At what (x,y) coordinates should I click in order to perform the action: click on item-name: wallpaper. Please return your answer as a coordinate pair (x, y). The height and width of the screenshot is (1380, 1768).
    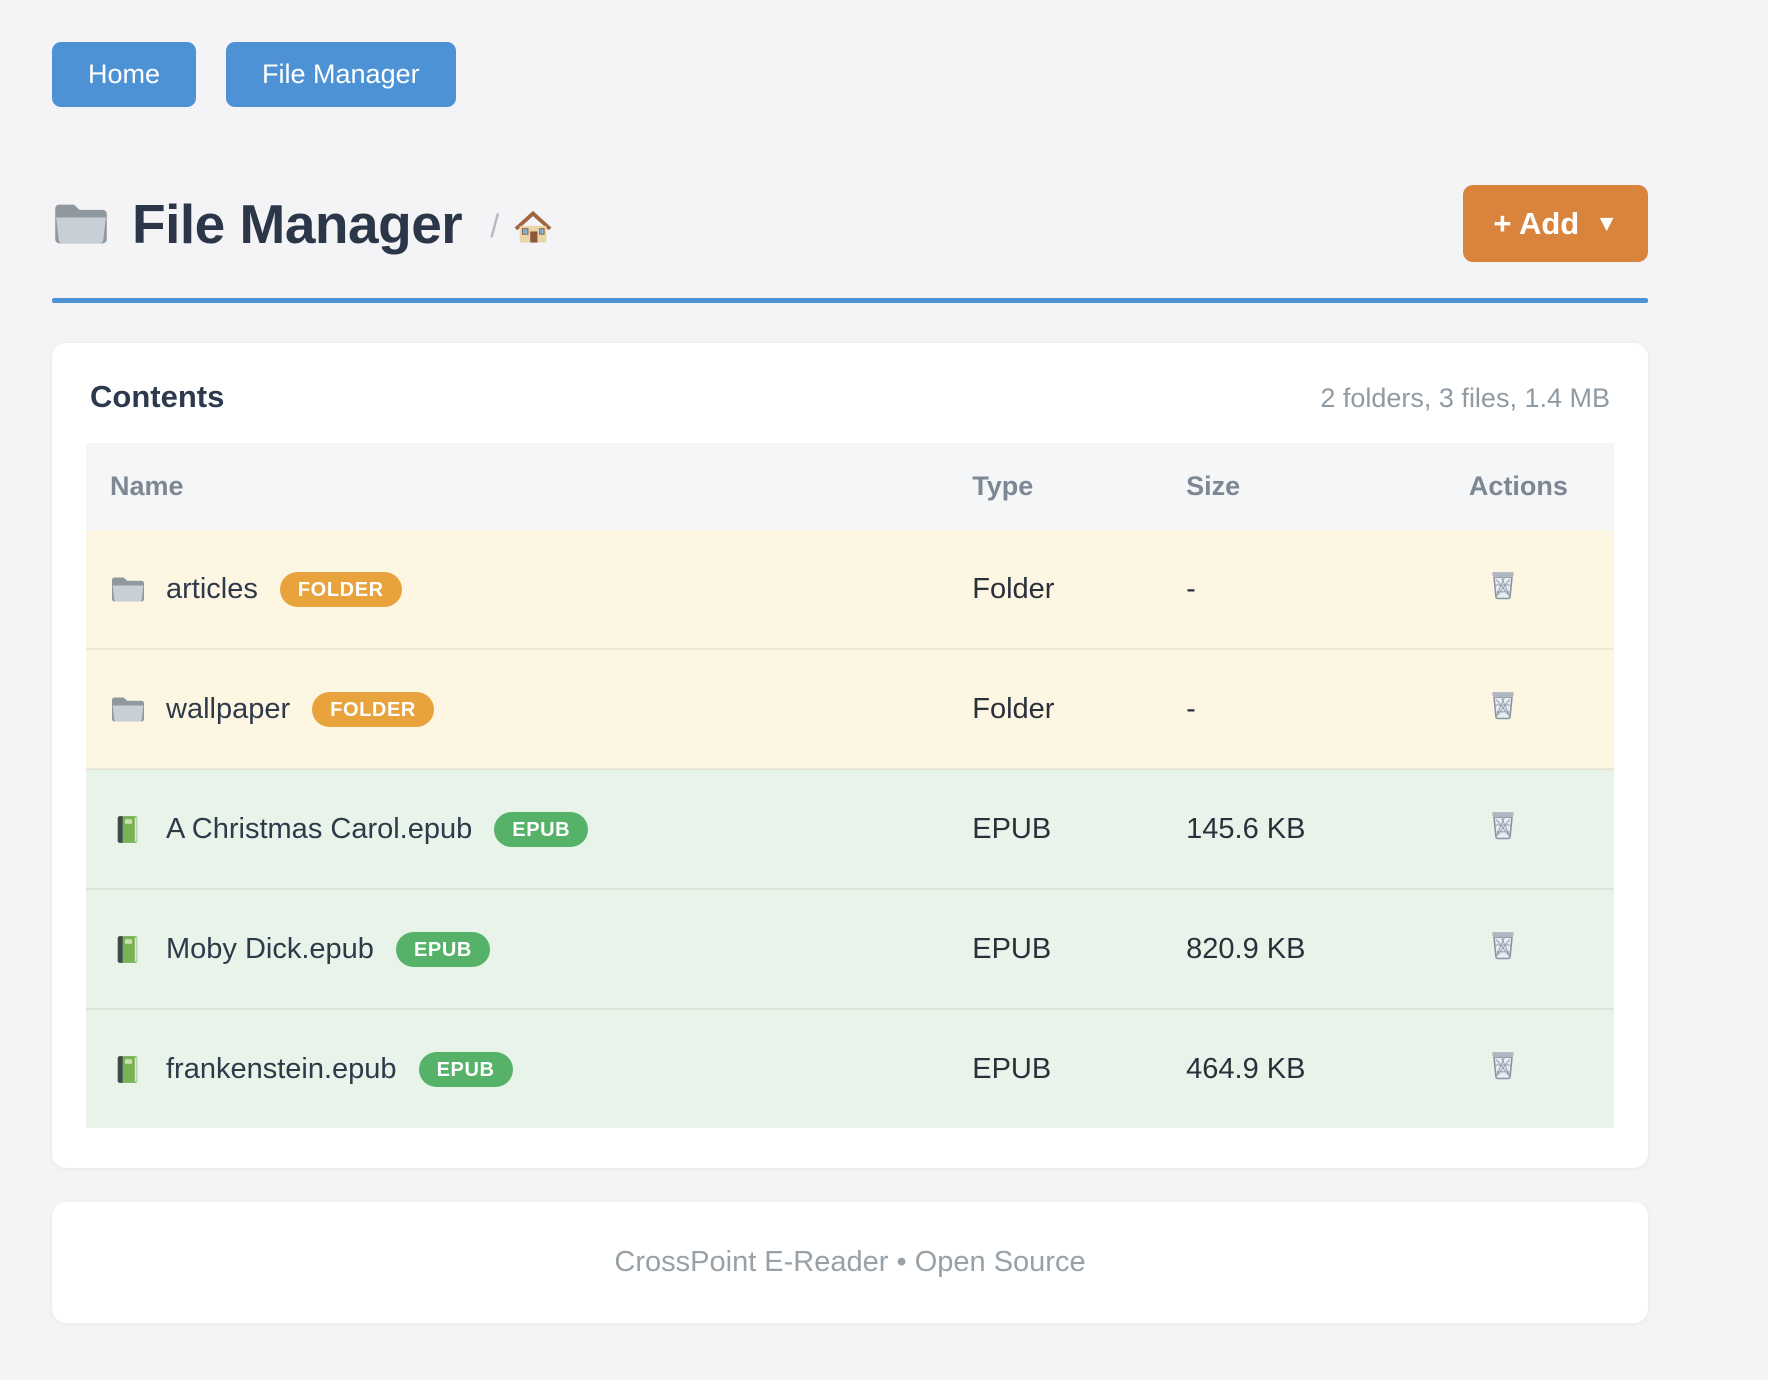
    Looking at the image, I should click on (228, 708).